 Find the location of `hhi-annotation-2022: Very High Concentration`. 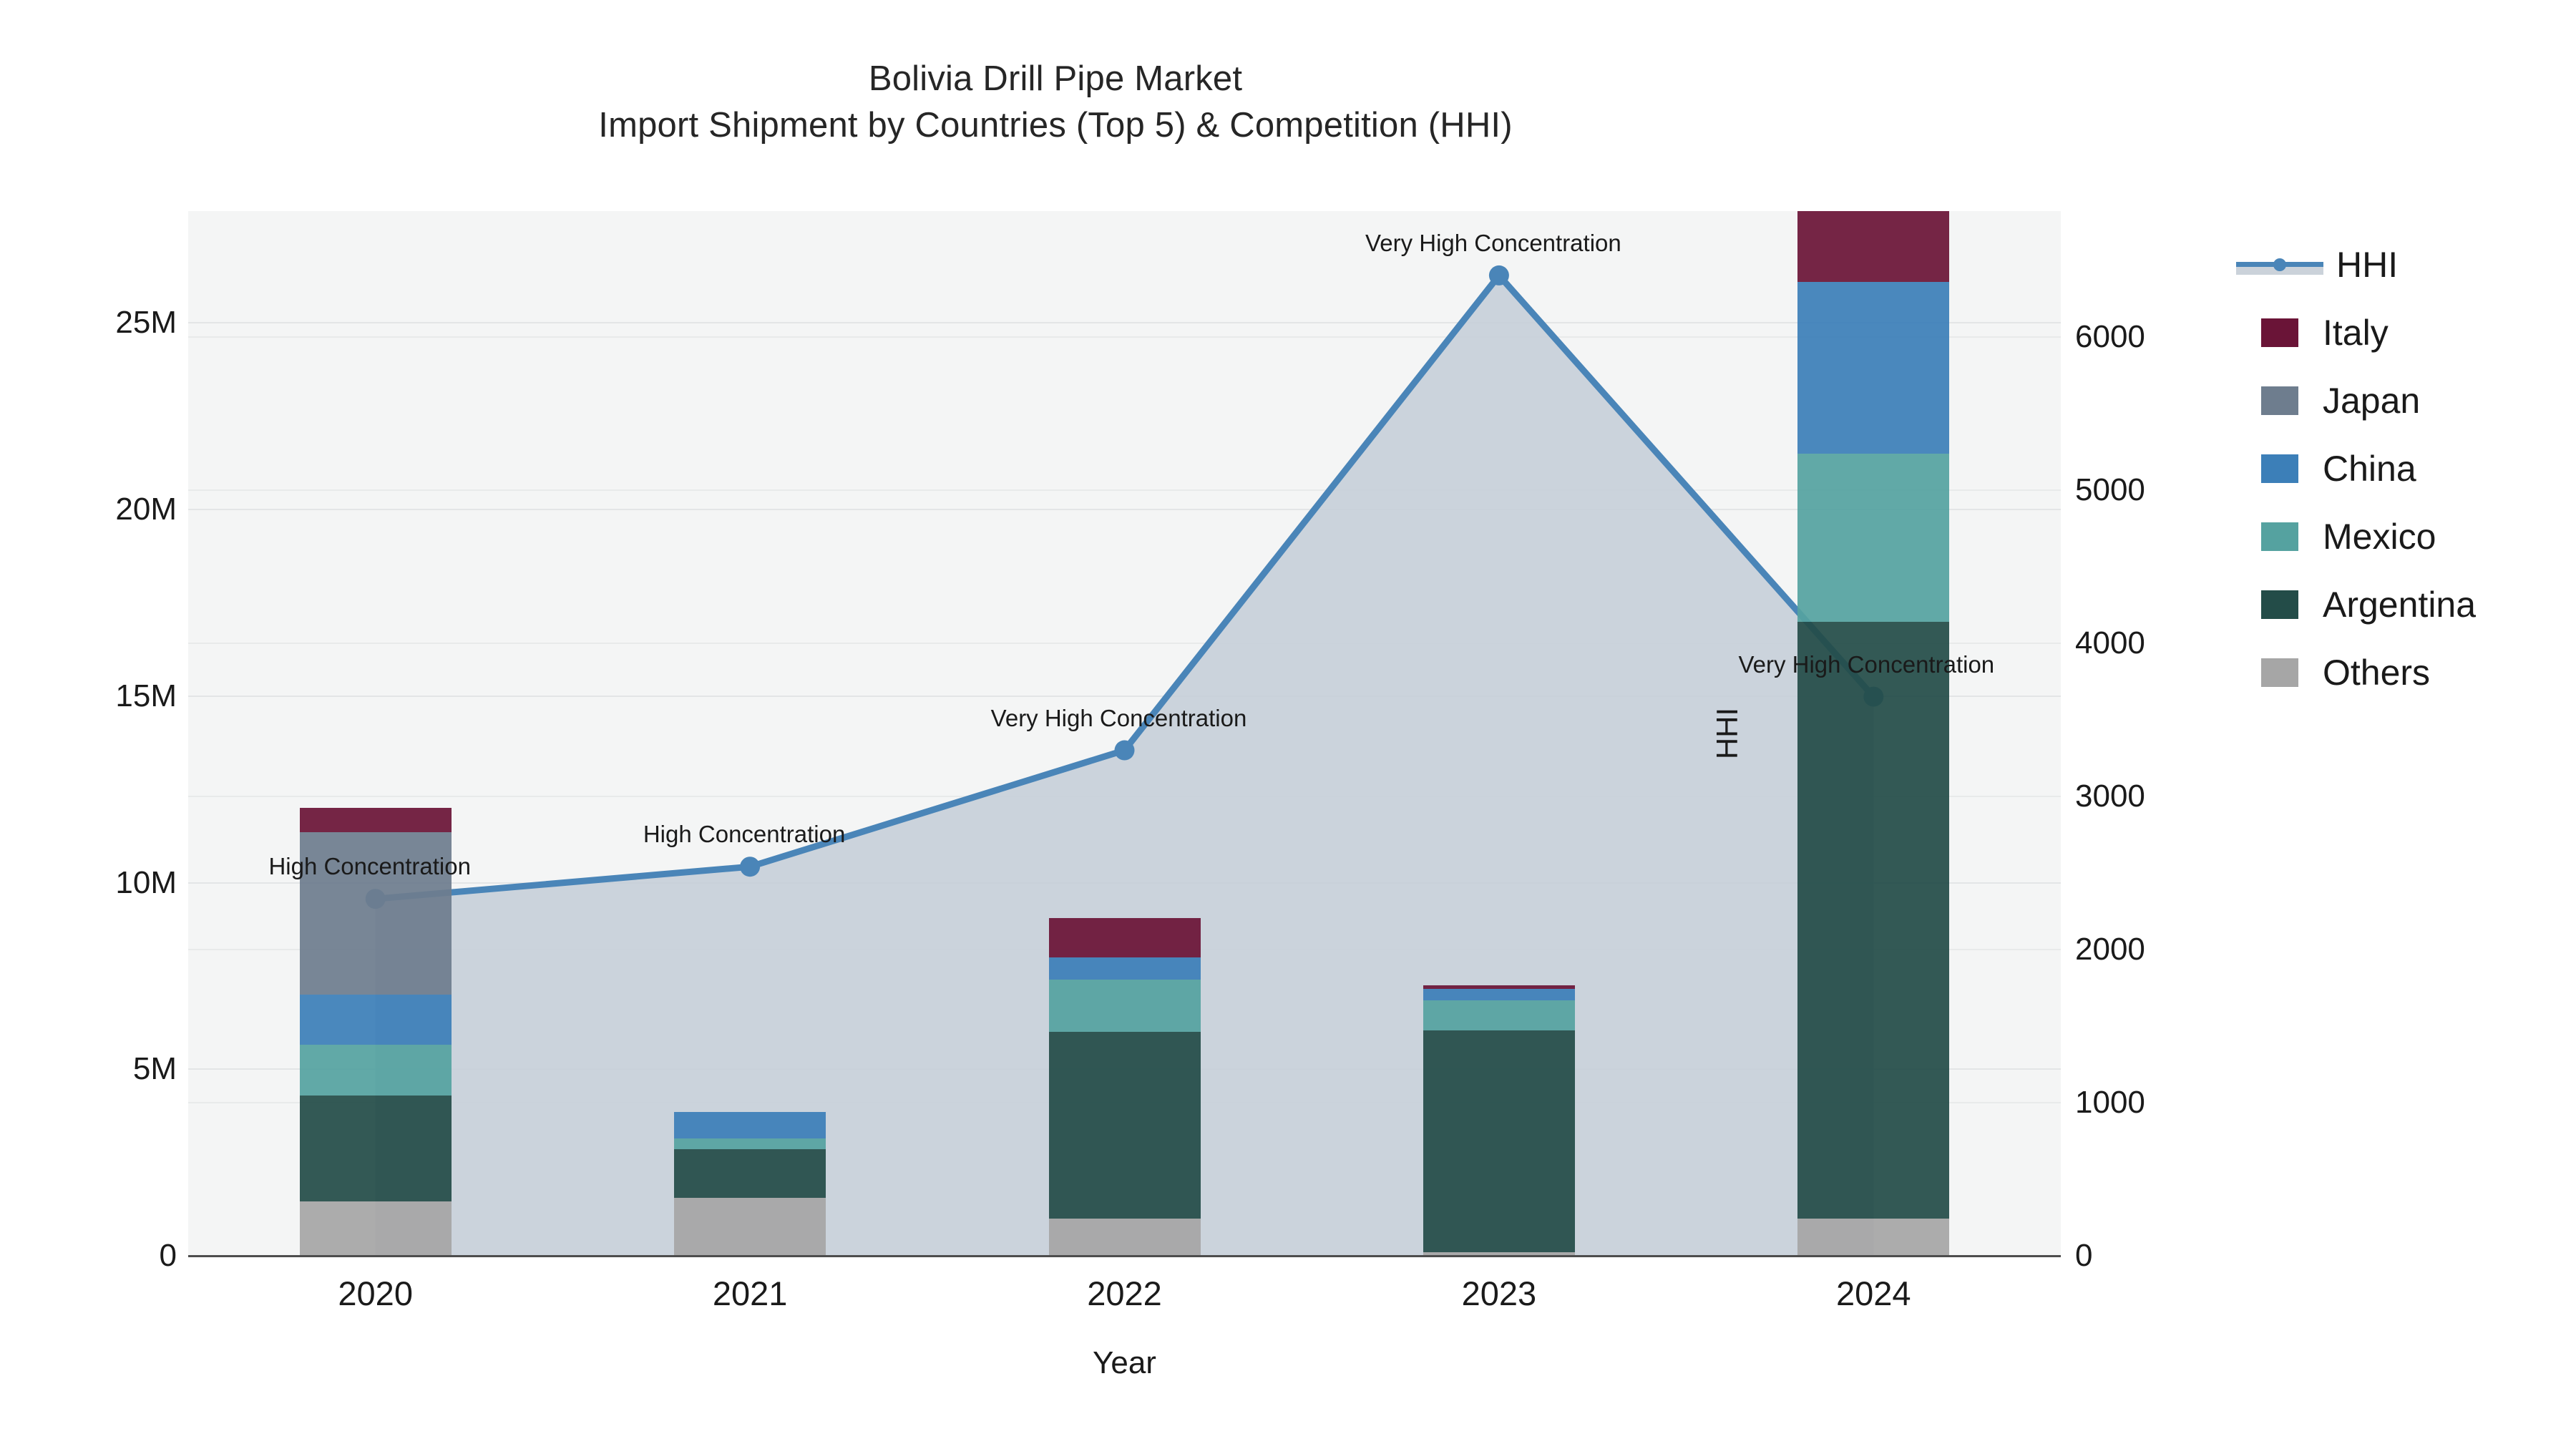

hhi-annotation-2022: Very High Concentration is located at coordinates (1118, 717).